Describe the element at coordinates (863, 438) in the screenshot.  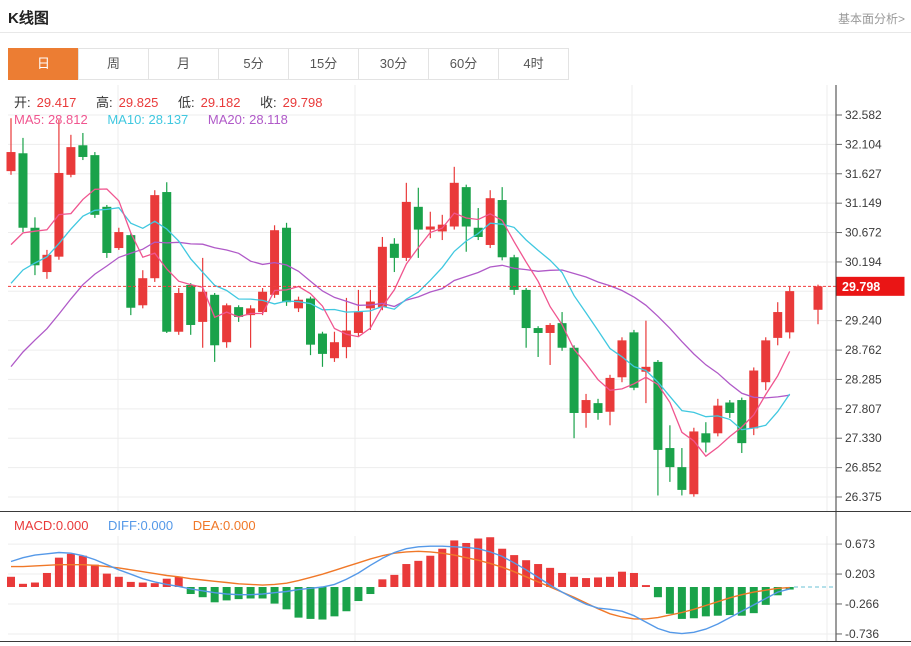
I see `price-tick-label: 27.330` at that location.